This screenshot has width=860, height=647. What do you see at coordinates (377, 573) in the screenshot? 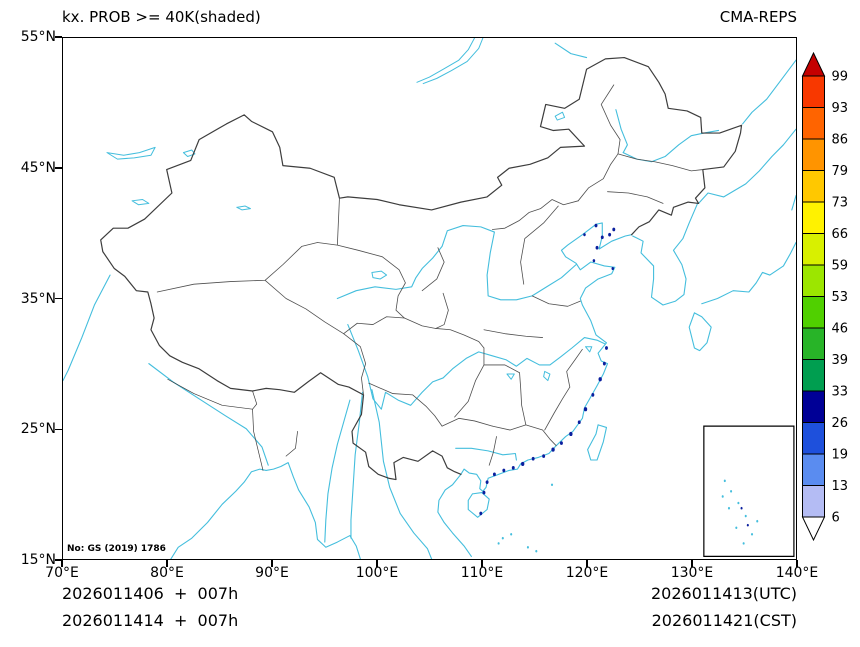
I see `x-axis-label: 100°E` at bounding box center [377, 573].